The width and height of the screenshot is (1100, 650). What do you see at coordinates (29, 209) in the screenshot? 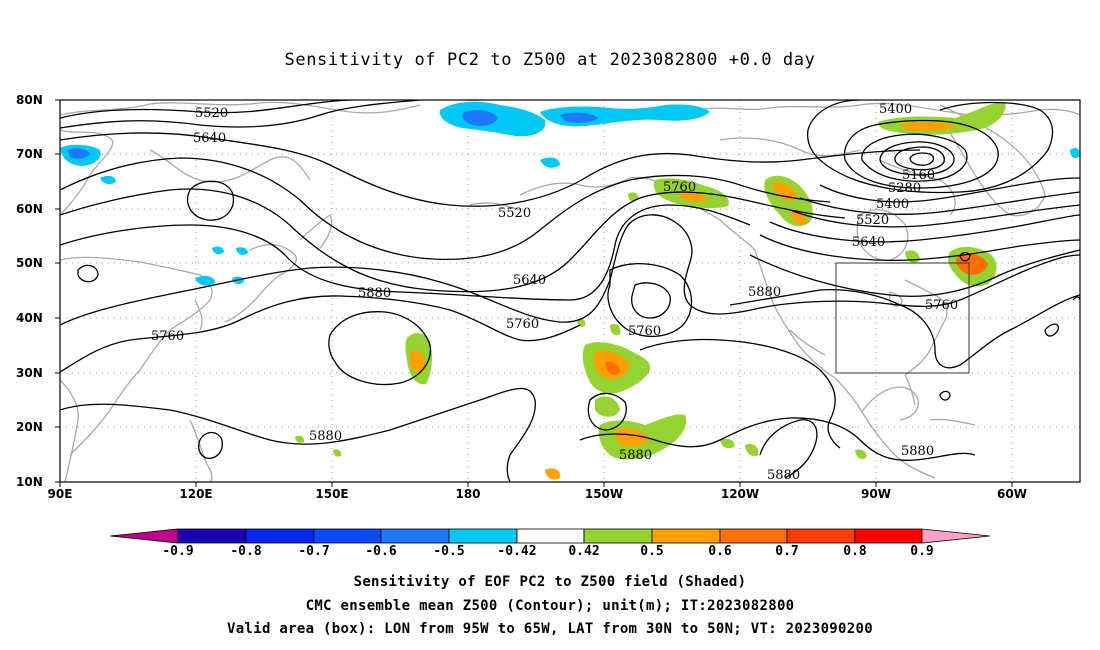
I see `lat-tick-label: 60N` at bounding box center [29, 209].